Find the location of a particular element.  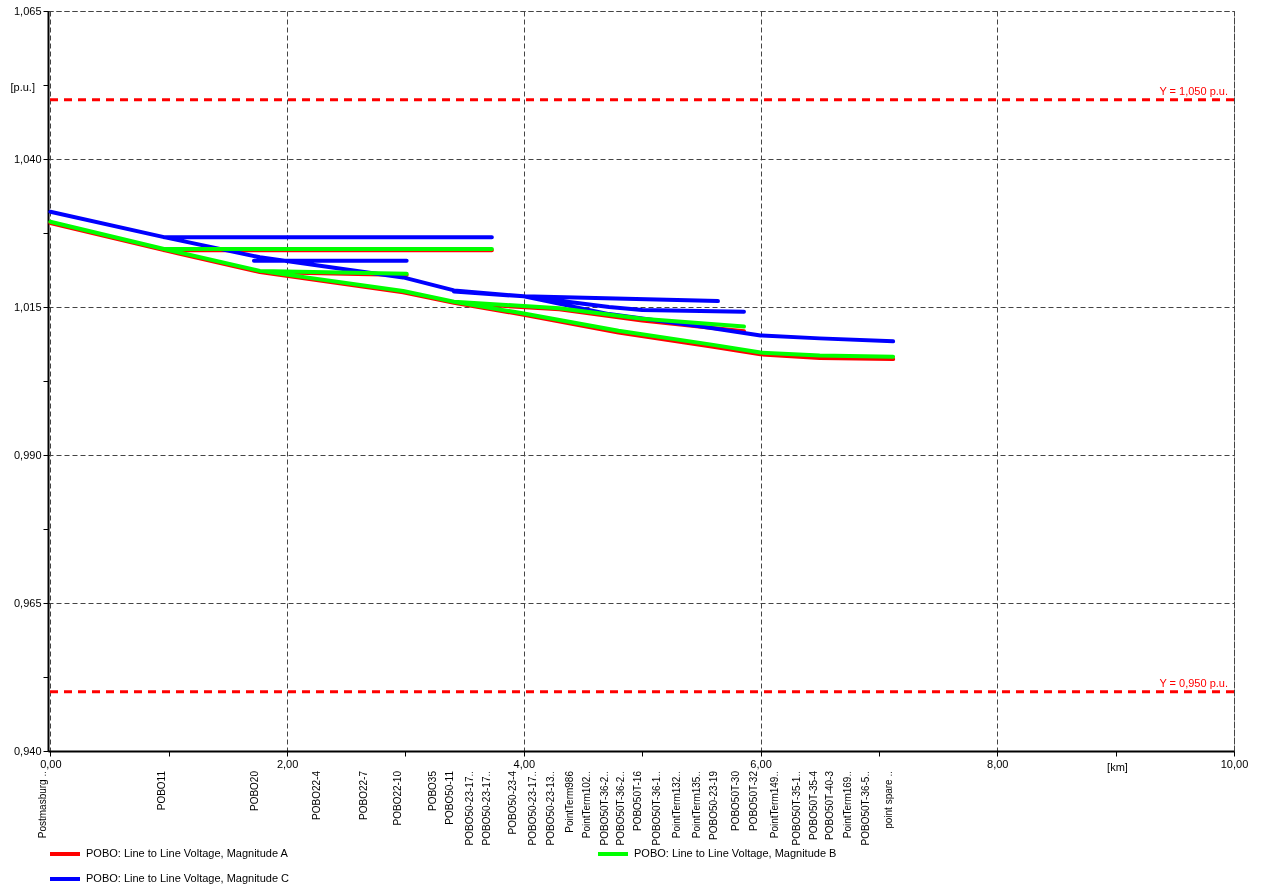

text: Postmasburg .. is located at coordinates (42, 805).